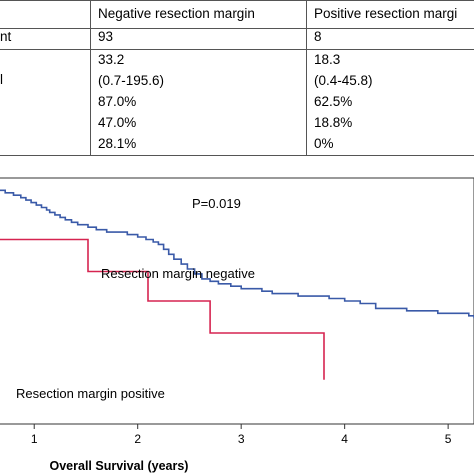  Describe the element at coordinates (117, 143) in the screenshot. I see `table-cell: 28.1%` at that location.